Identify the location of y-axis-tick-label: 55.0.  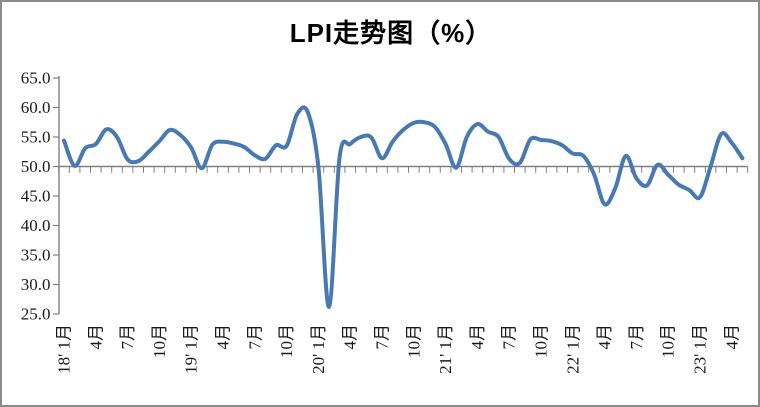
(36, 137).